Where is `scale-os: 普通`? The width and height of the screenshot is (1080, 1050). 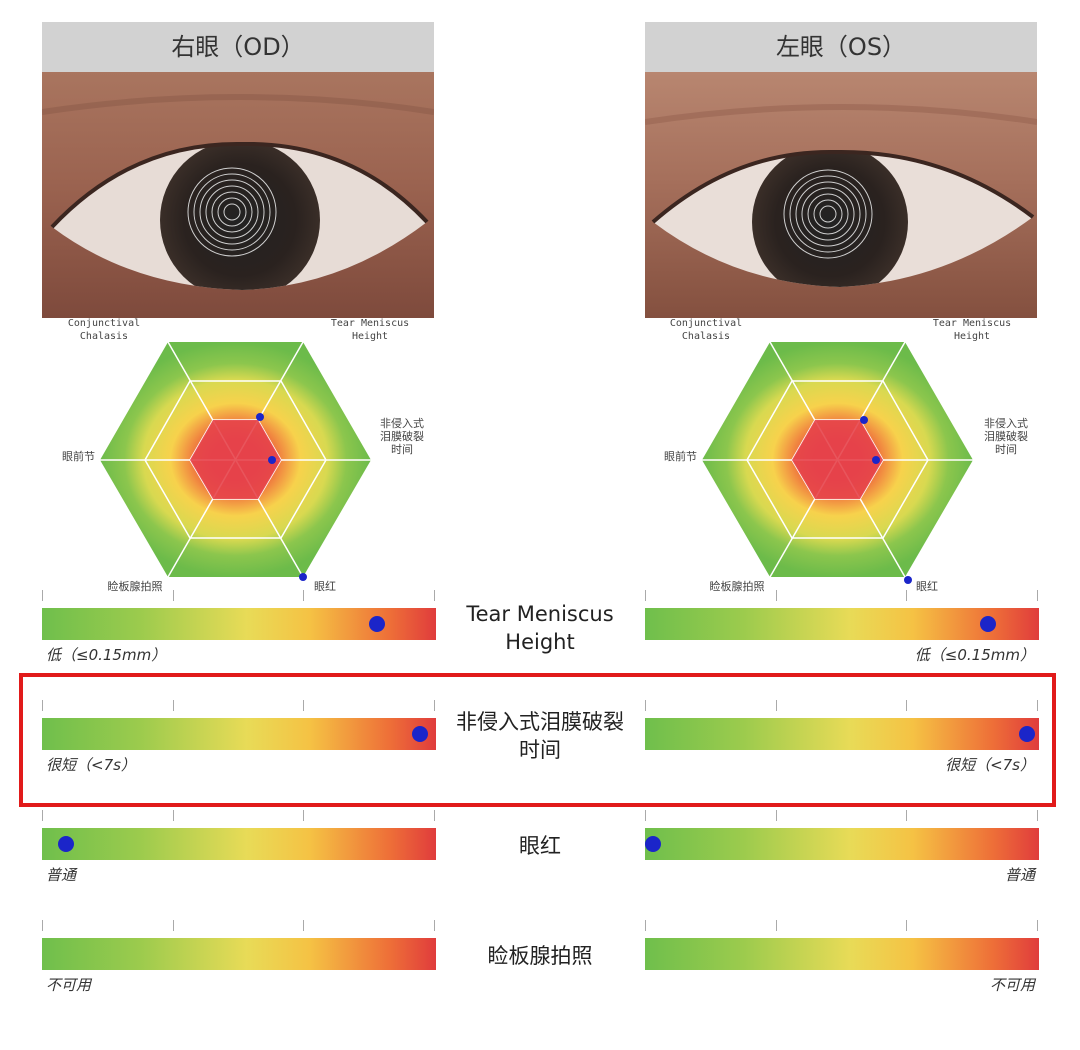
scale-os: 普通 is located at coordinates (841, 875).